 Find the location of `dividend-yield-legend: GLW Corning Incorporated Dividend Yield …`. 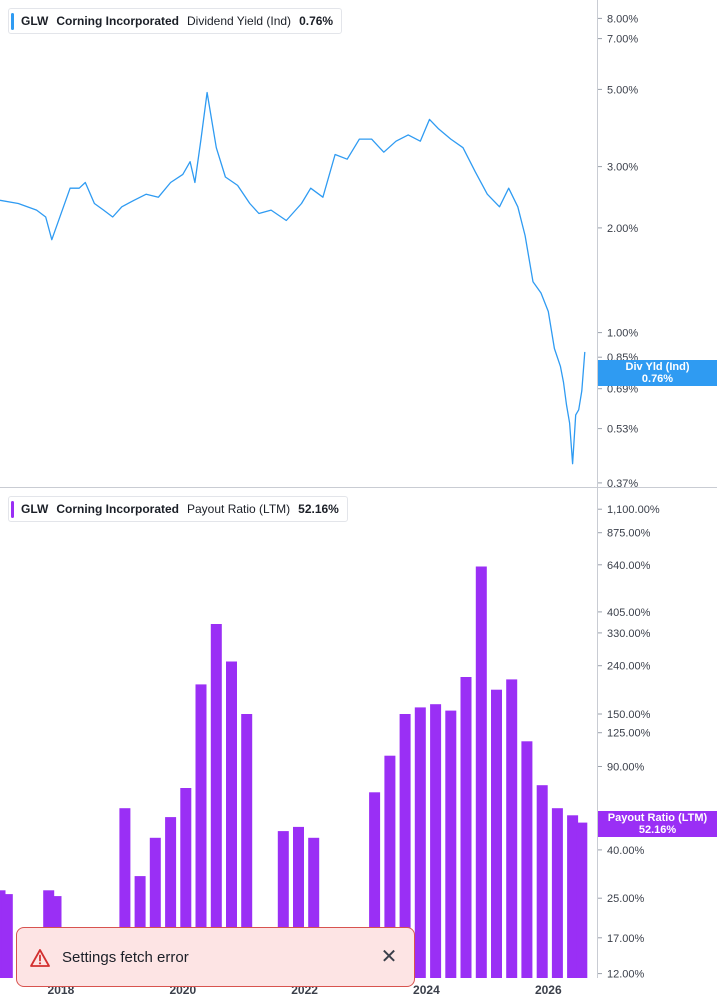

dividend-yield-legend: GLW Corning Incorporated Dividend Yield … is located at coordinates (175, 21).